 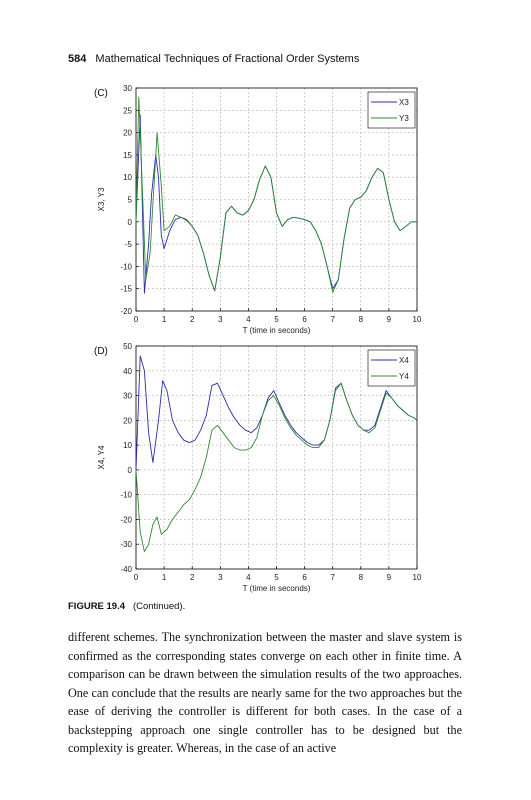 I want to click on y-tick-label: -5, so click(x=129, y=244).